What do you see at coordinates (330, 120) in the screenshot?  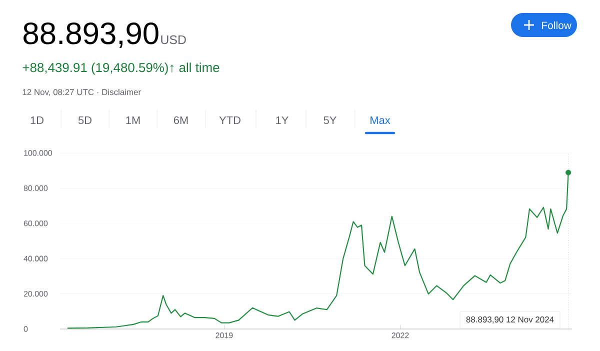 I see `text: 5Y` at bounding box center [330, 120].